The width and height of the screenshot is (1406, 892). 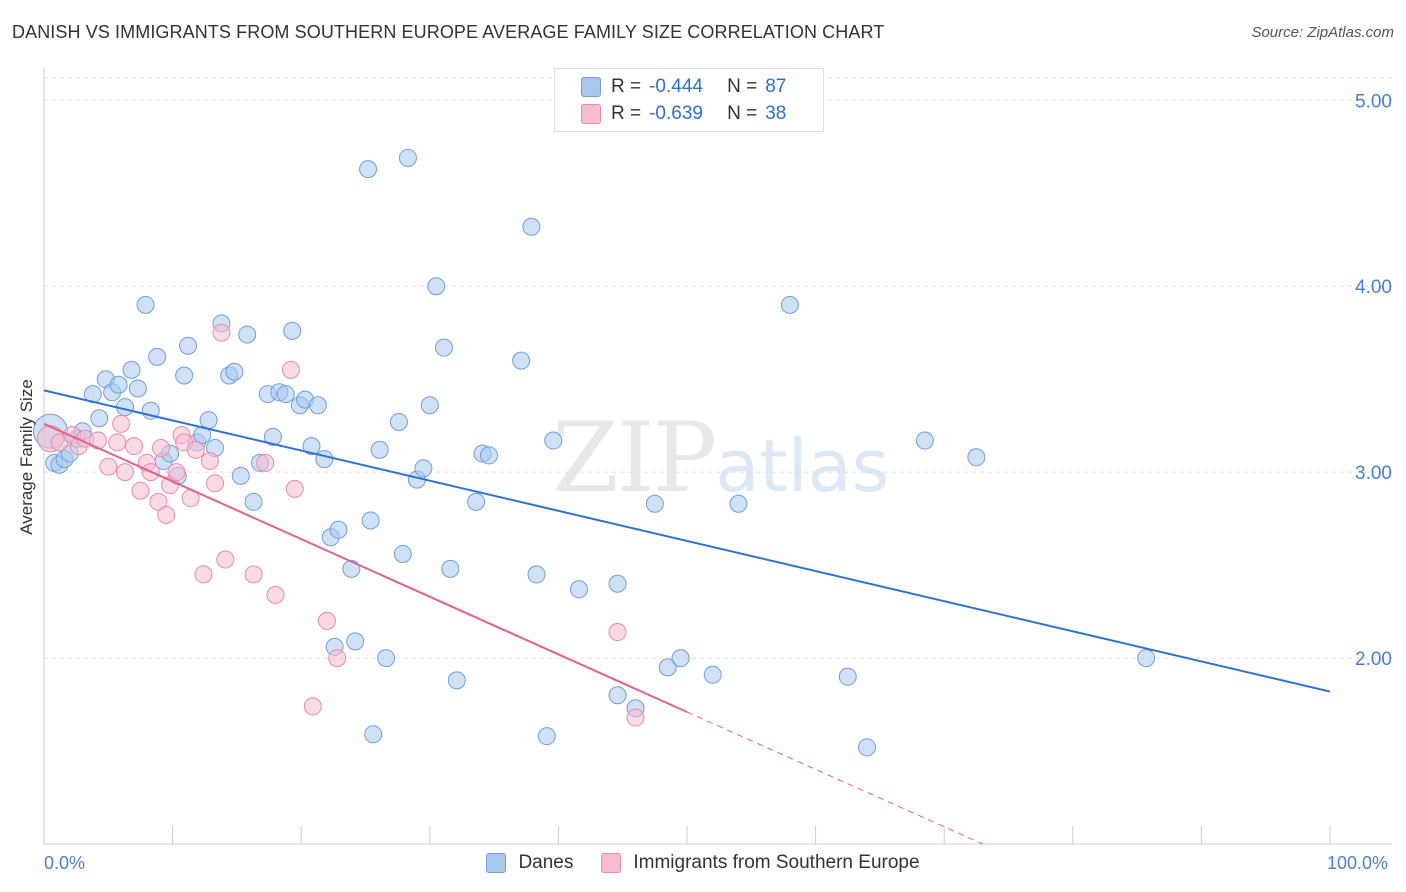 I want to click on immigrants-trend-line, so click(x=365, y=567).